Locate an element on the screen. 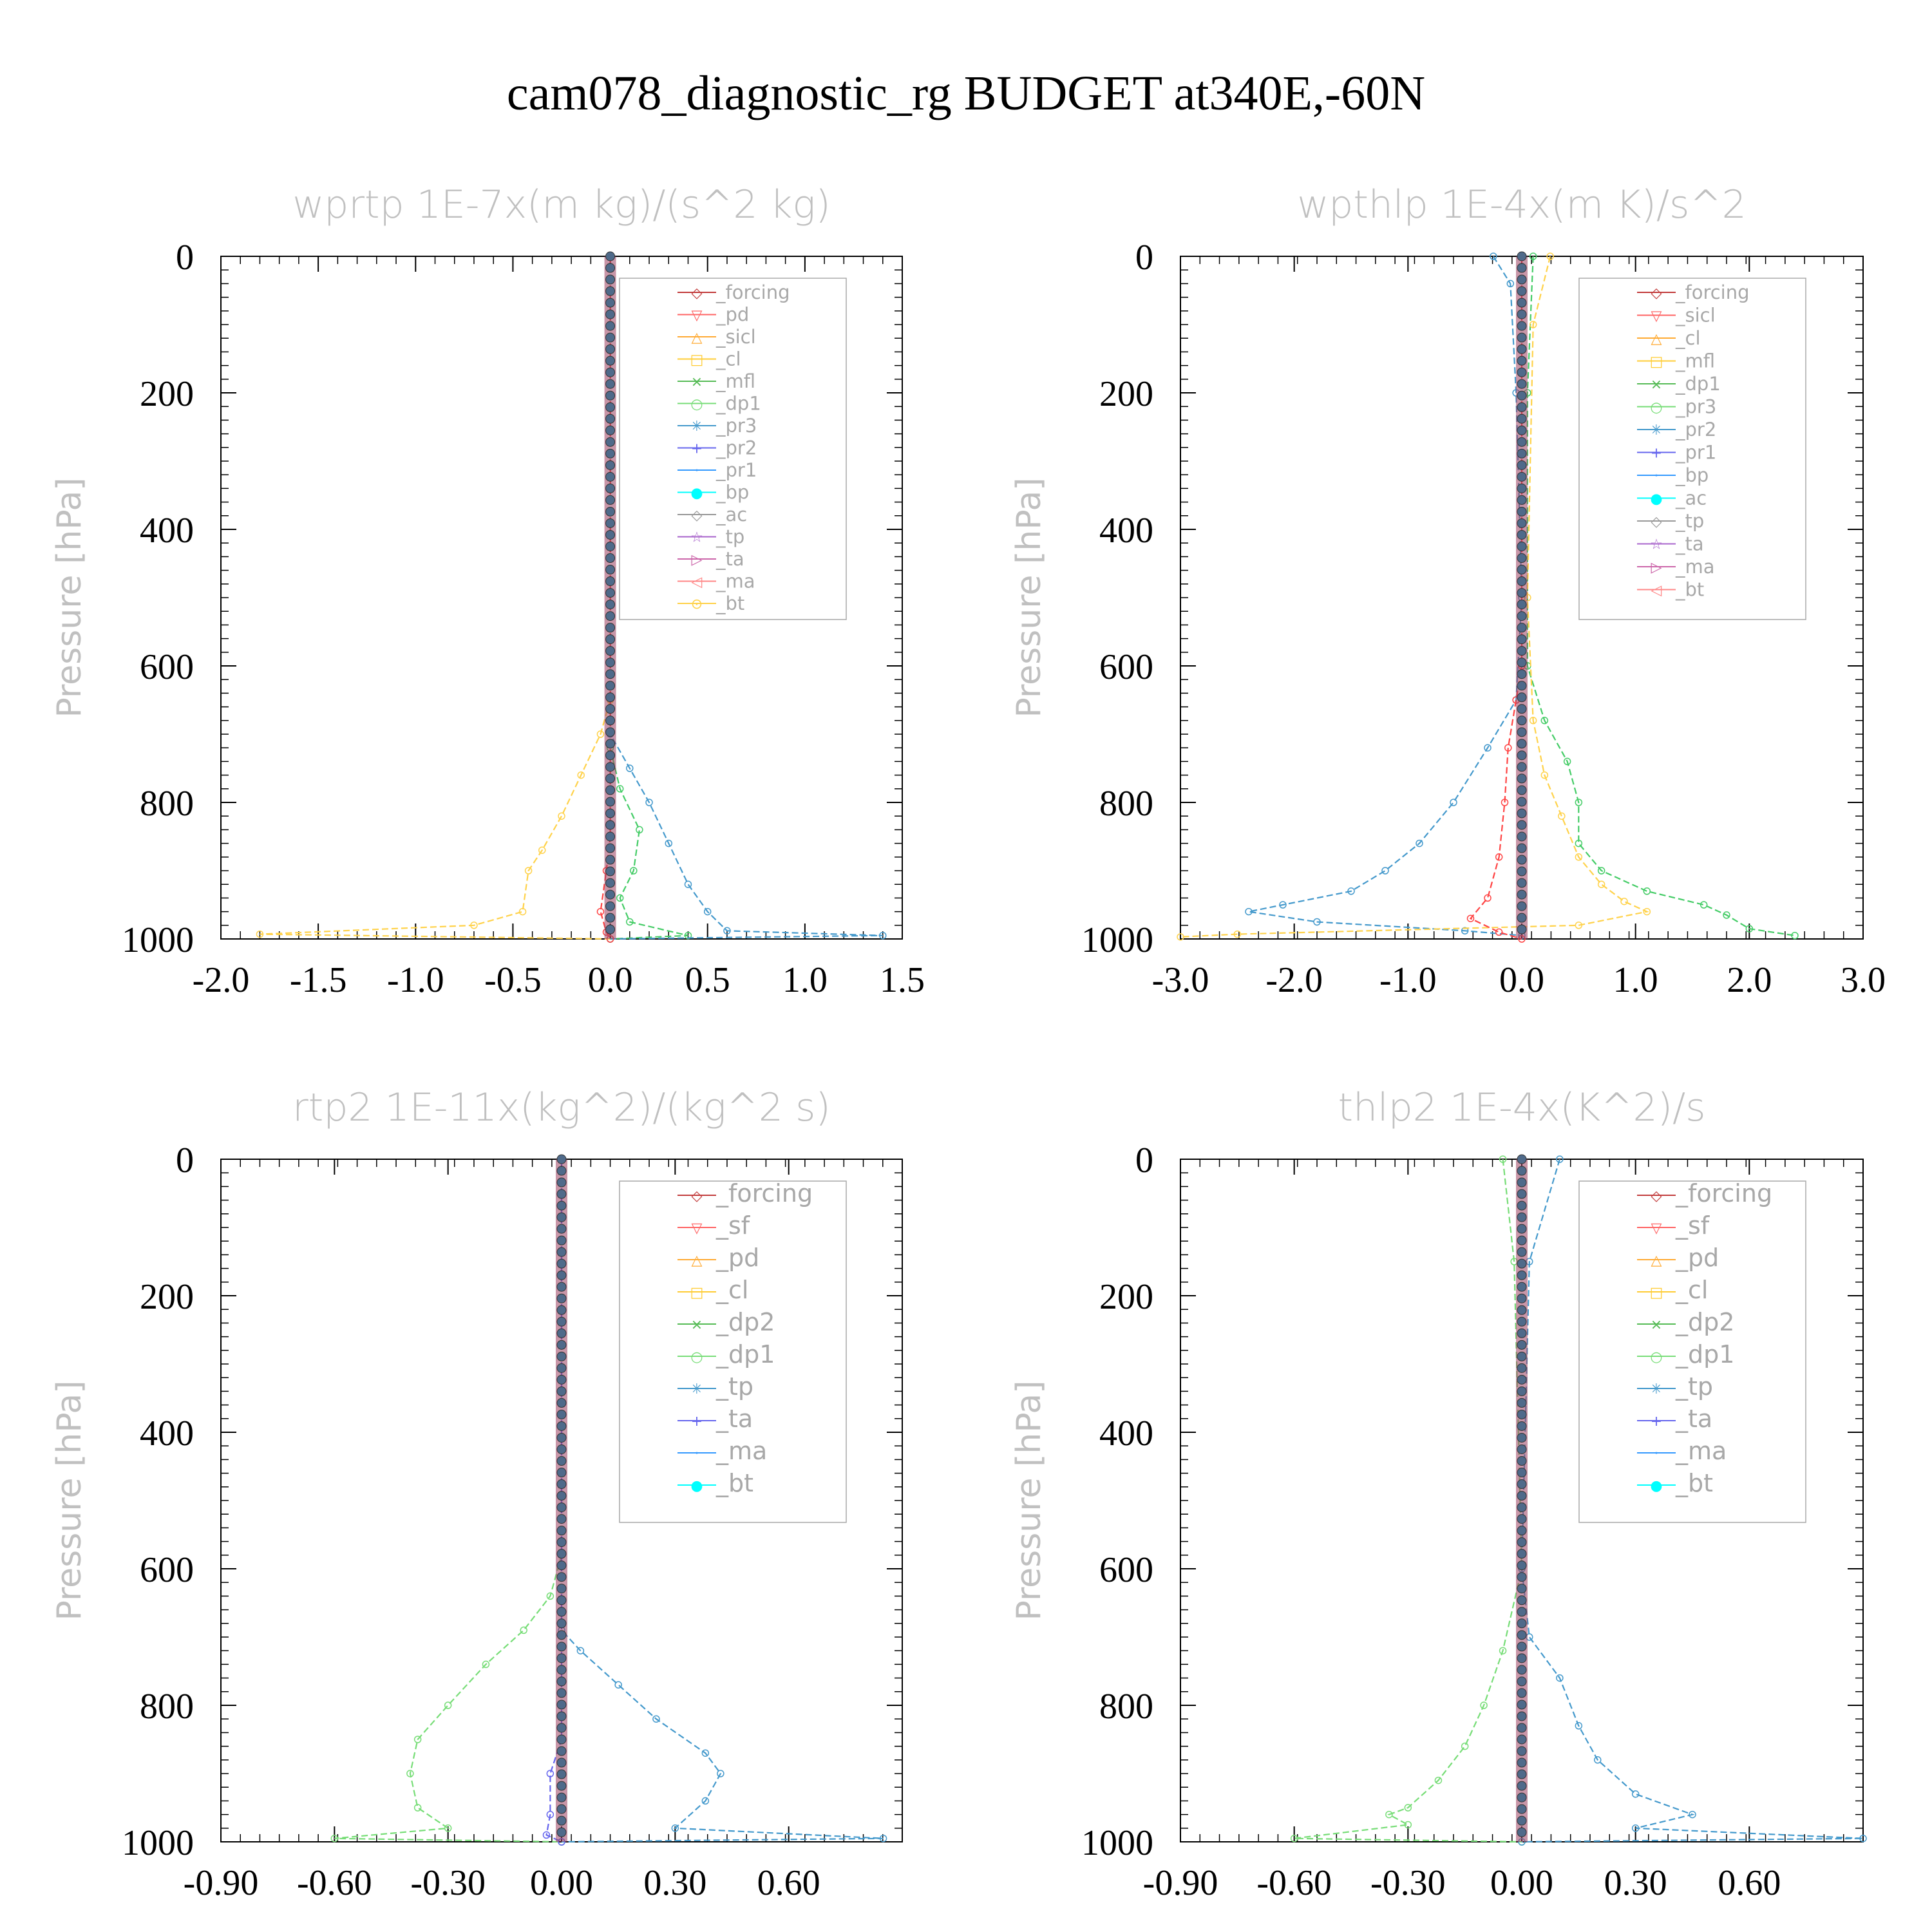 The width and height of the screenshot is (1932, 1932). legend-label: _ac is located at coordinates (1691, 498).